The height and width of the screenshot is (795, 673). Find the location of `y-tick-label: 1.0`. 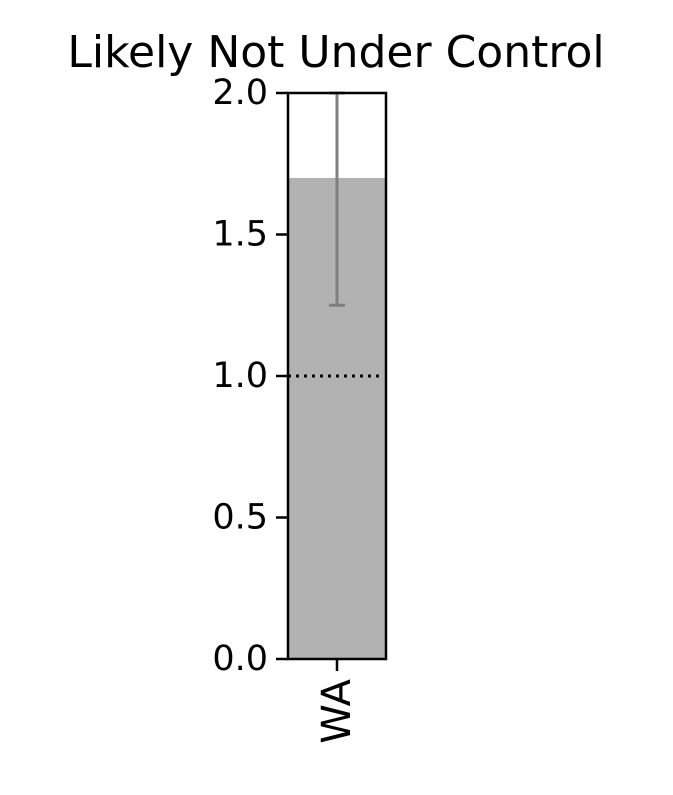

y-tick-label: 1.0 is located at coordinates (240, 376).